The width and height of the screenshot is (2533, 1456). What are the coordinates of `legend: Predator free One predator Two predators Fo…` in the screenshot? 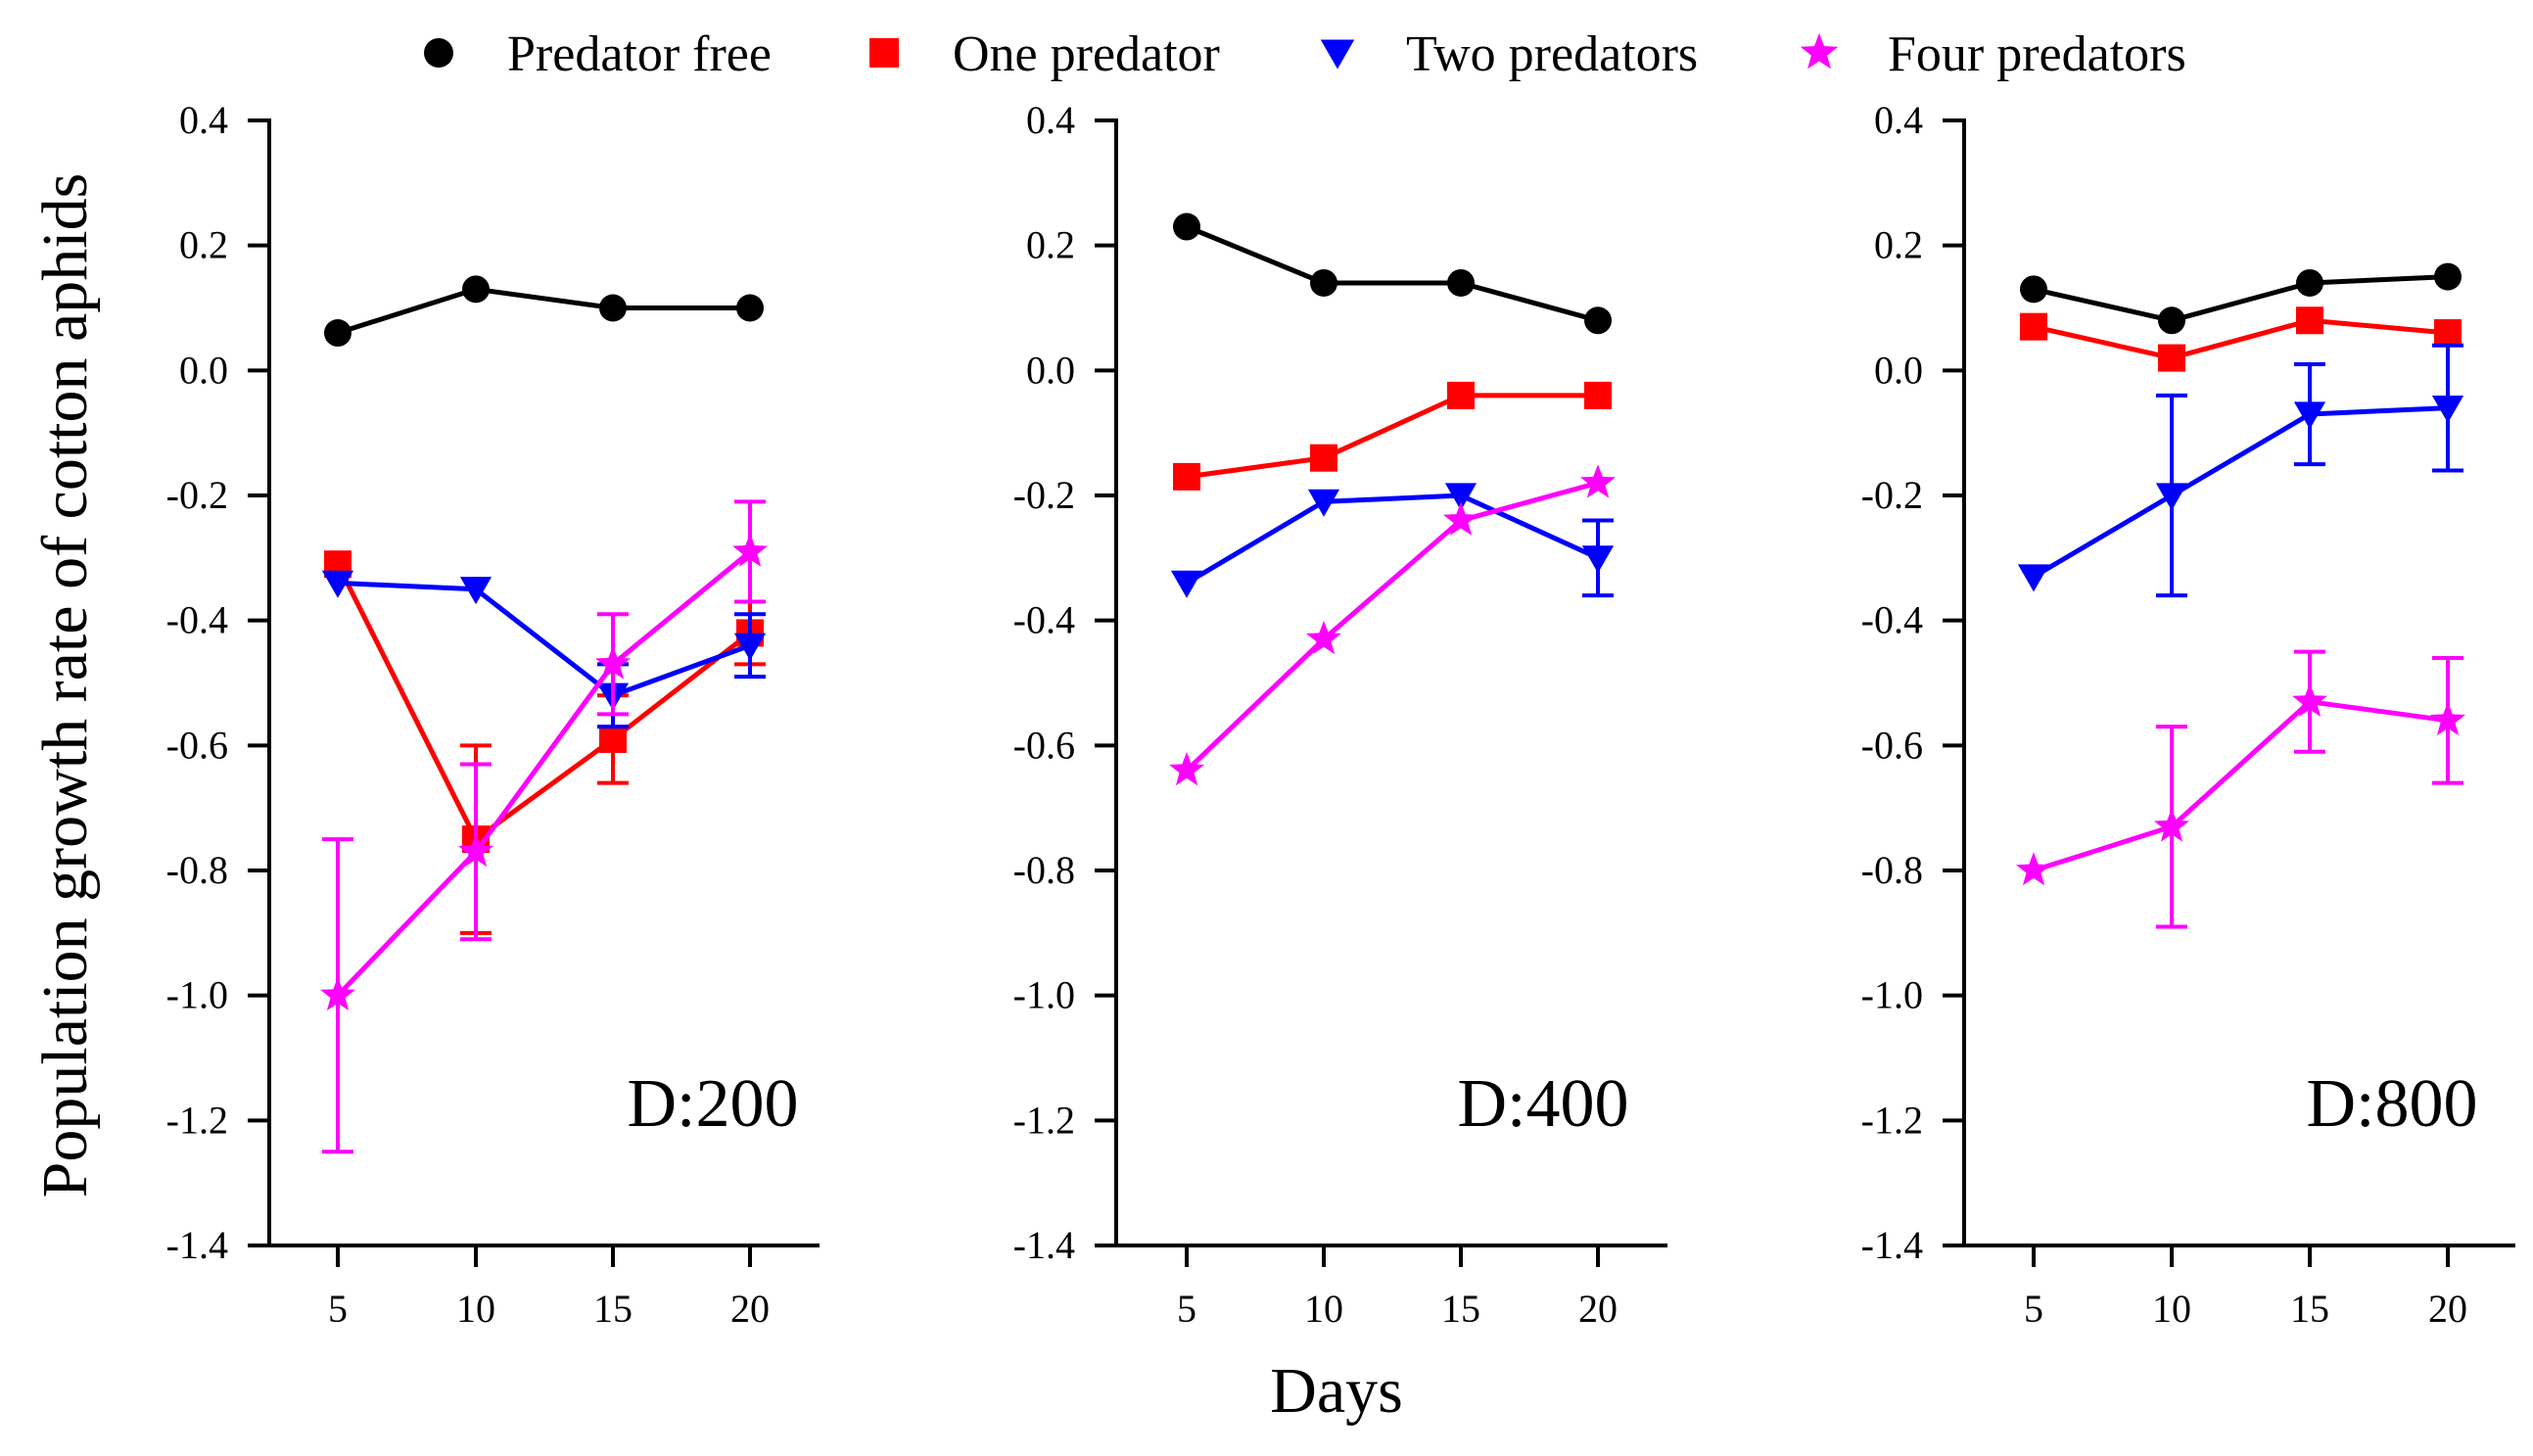 It's located at (1305, 54).